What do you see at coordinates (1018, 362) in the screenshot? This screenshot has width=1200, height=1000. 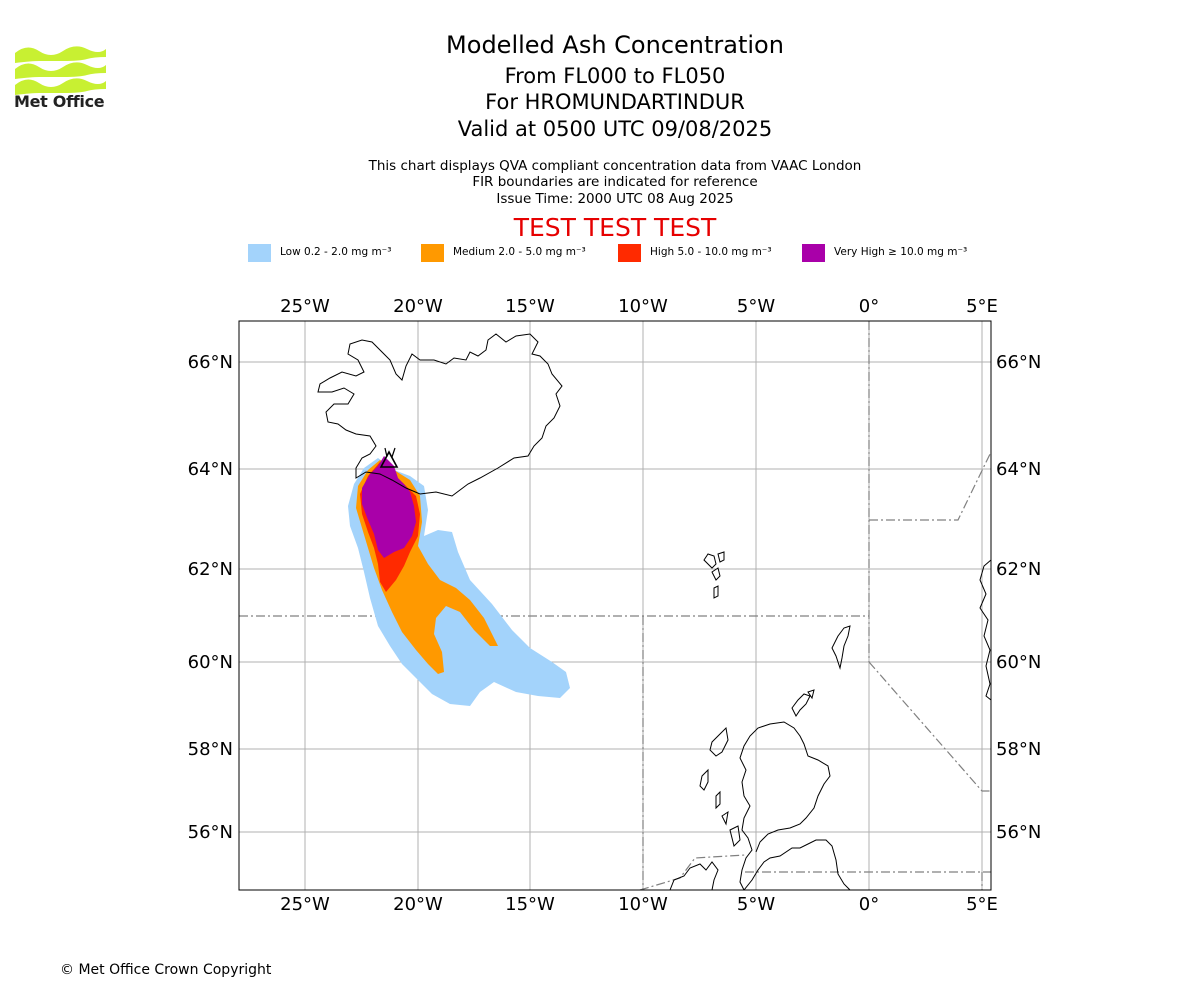 I see `right-tick-66n: 66°N` at bounding box center [1018, 362].